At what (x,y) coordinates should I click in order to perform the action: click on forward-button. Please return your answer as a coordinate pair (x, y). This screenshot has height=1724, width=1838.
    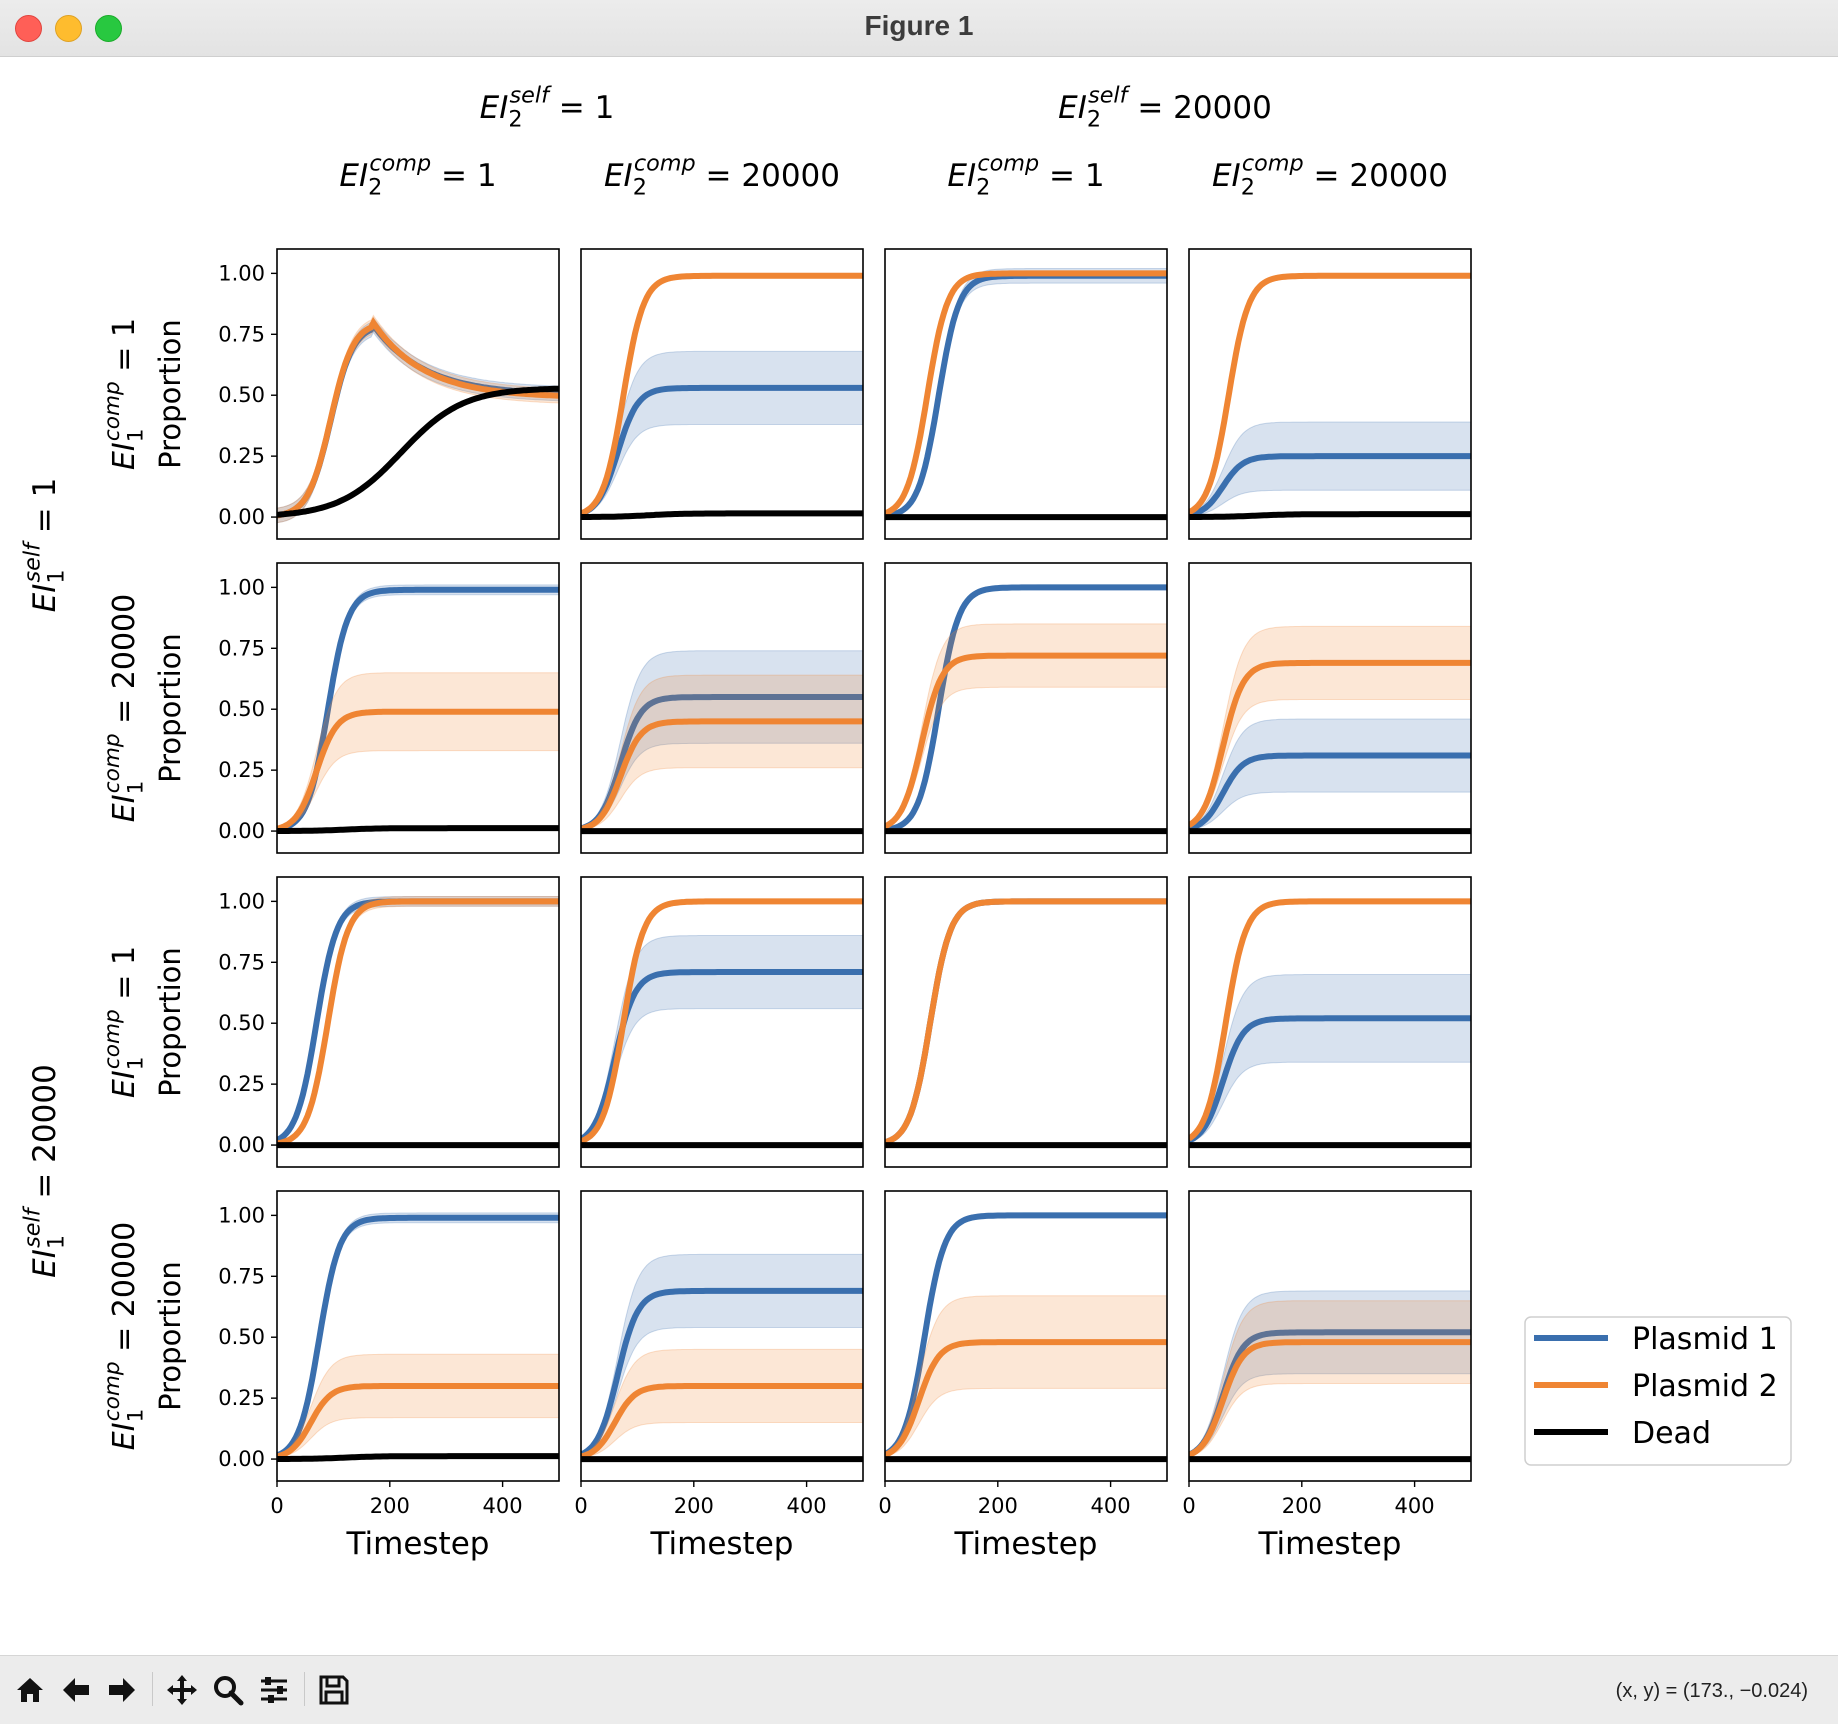
    Looking at the image, I should click on (122, 1690).